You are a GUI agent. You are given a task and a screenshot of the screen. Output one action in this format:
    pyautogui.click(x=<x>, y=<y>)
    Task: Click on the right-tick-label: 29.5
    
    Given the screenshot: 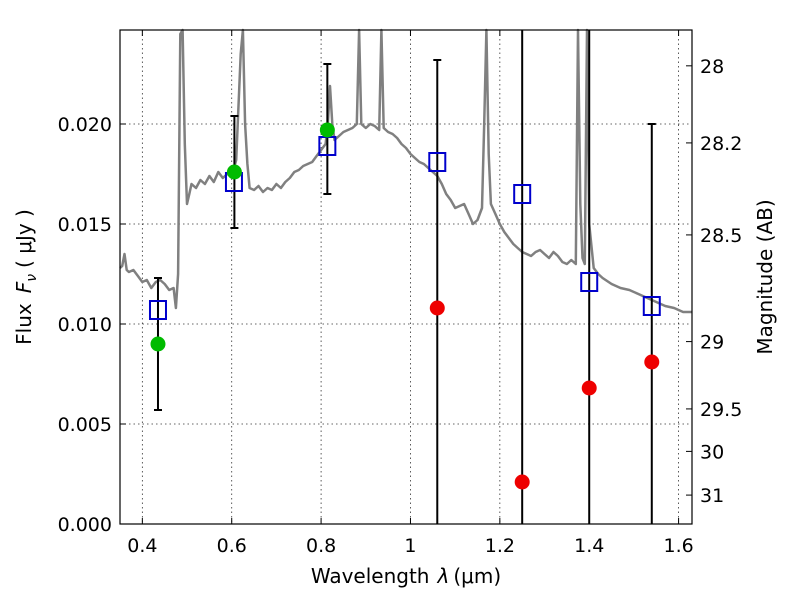 What is the action you would take?
    pyautogui.click(x=721, y=410)
    